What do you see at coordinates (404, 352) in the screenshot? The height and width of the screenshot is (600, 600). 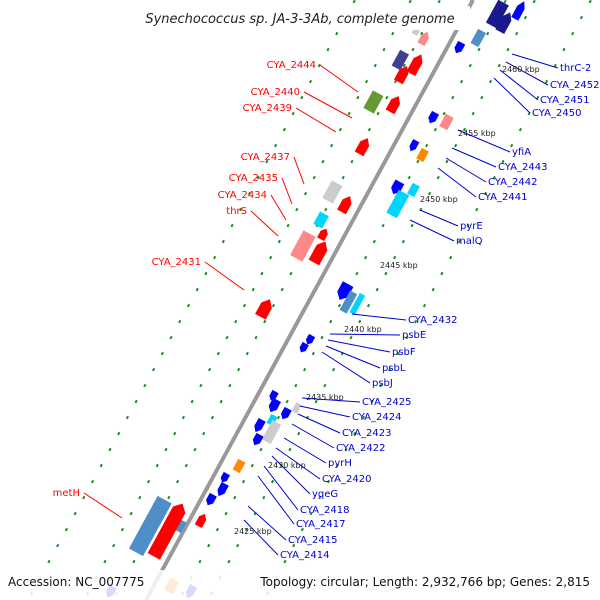 I see `gene-label-reverse: psbF` at bounding box center [404, 352].